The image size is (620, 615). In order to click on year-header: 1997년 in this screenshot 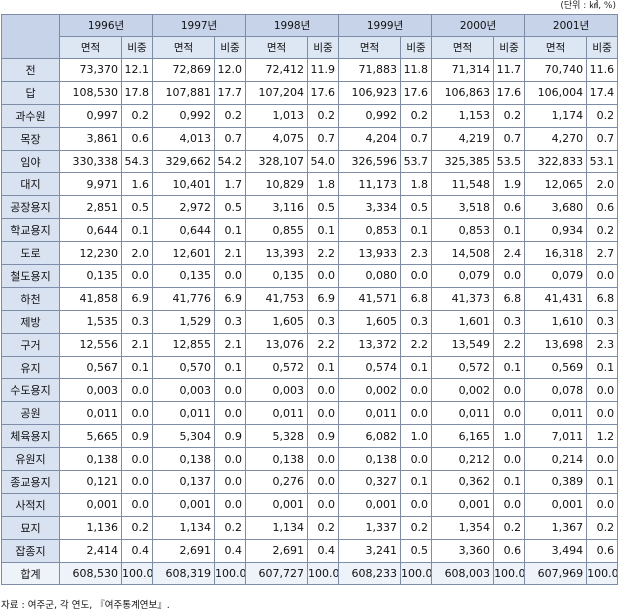, I will do `click(199, 25)`.